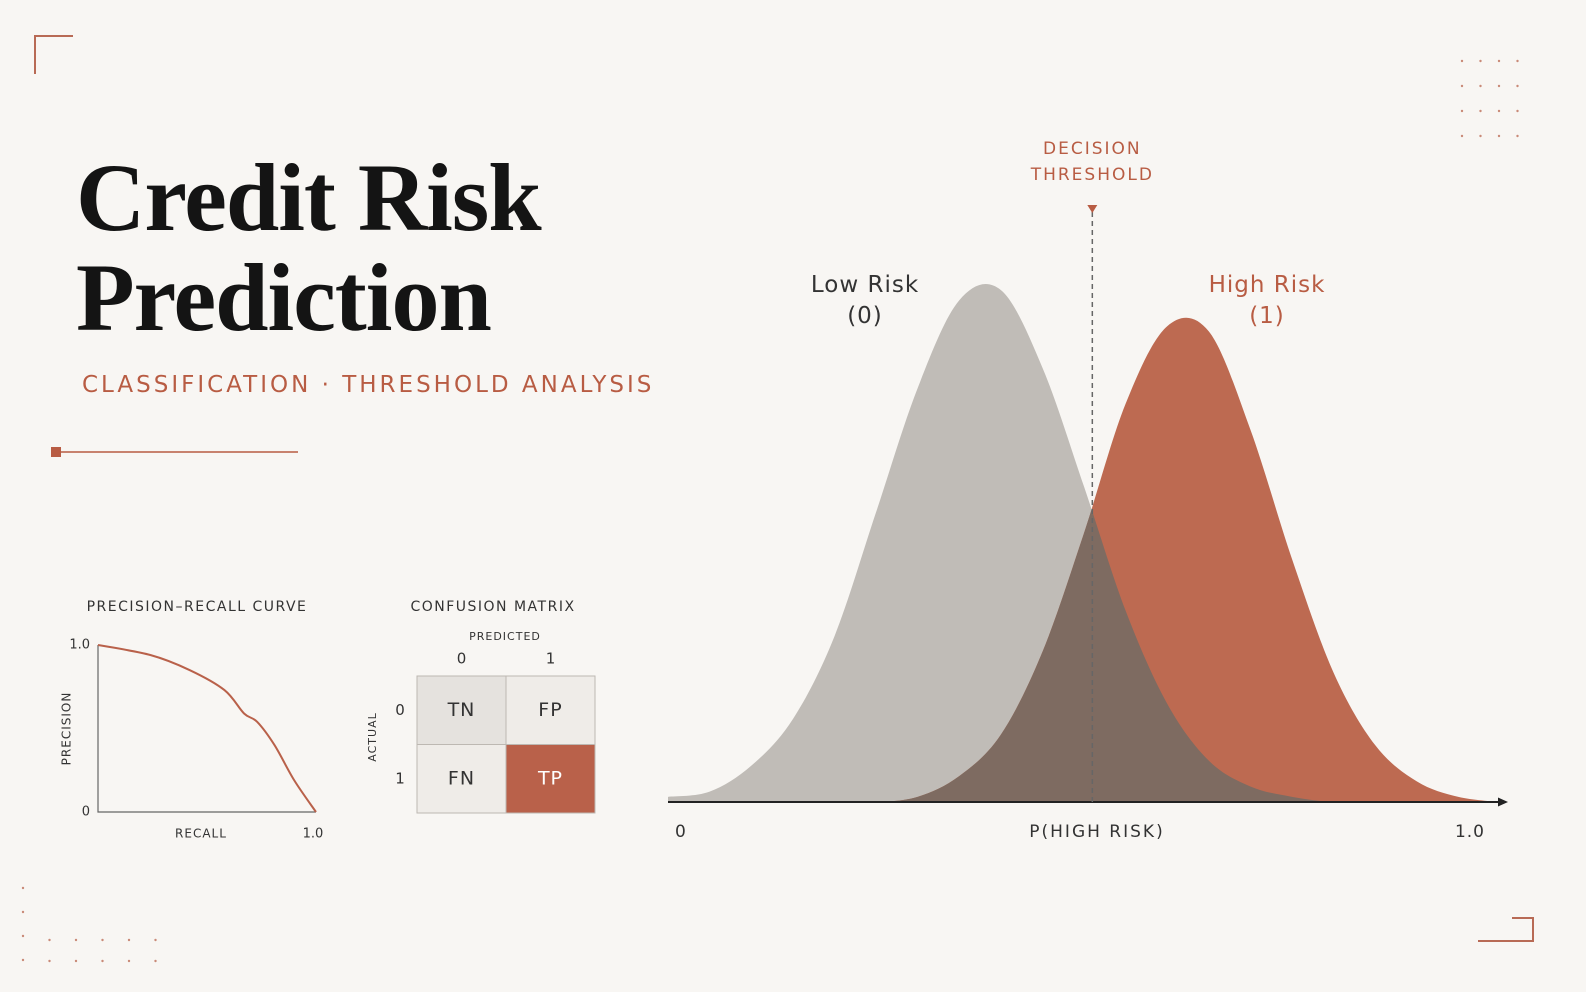 The height and width of the screenshot is (992, 1586). I want to click on predicted-label: PREDICTED, so click(505, 636).